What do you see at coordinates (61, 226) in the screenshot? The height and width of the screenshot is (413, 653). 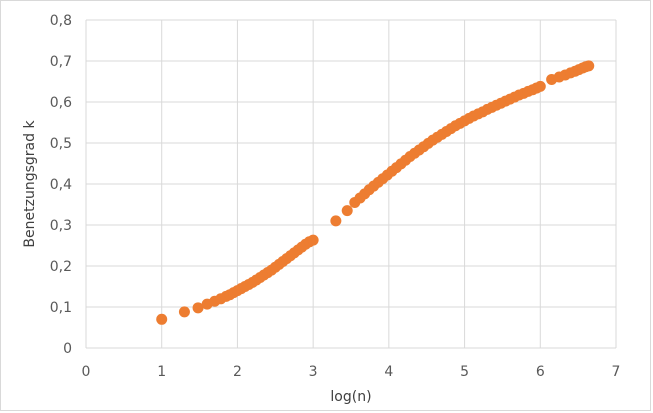 I see `y-tick-label: 0,3` at bounding box center [61, 226].